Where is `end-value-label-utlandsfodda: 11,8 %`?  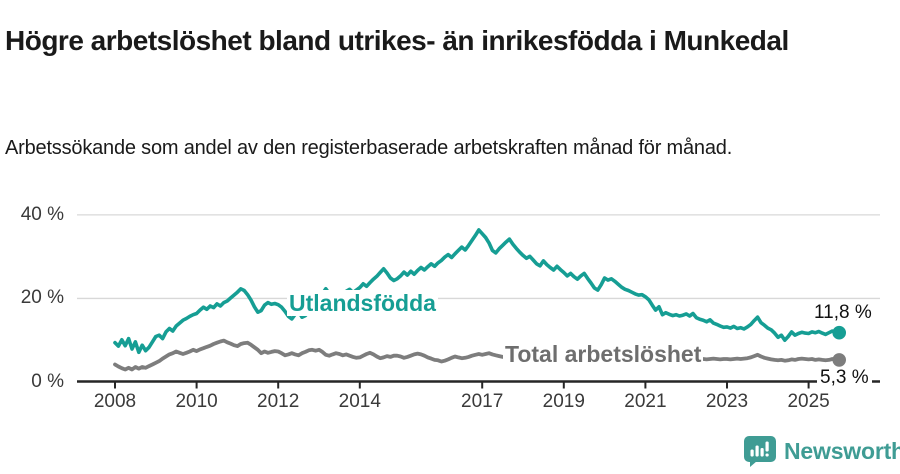
end-value-label-utlandsfodda: 11,8 % is located at coordinates (843, 312).